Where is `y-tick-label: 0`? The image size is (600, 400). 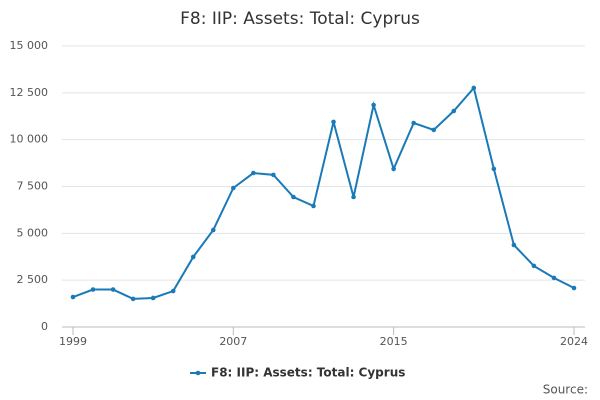
y-tick-label: 0 is located at coordinates (44, 326).